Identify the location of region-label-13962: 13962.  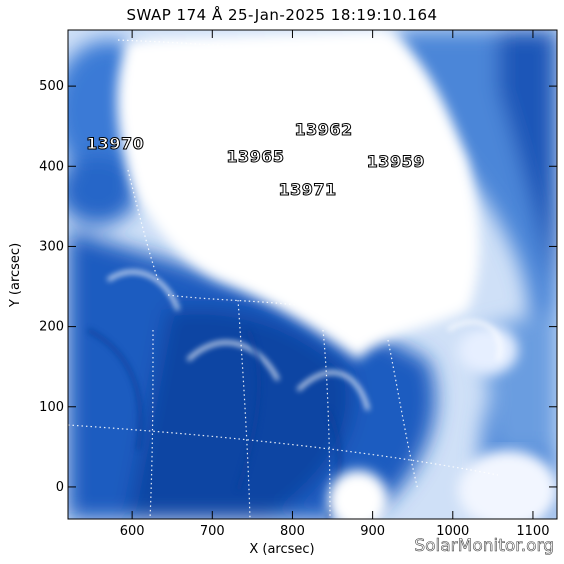
(323, 130).